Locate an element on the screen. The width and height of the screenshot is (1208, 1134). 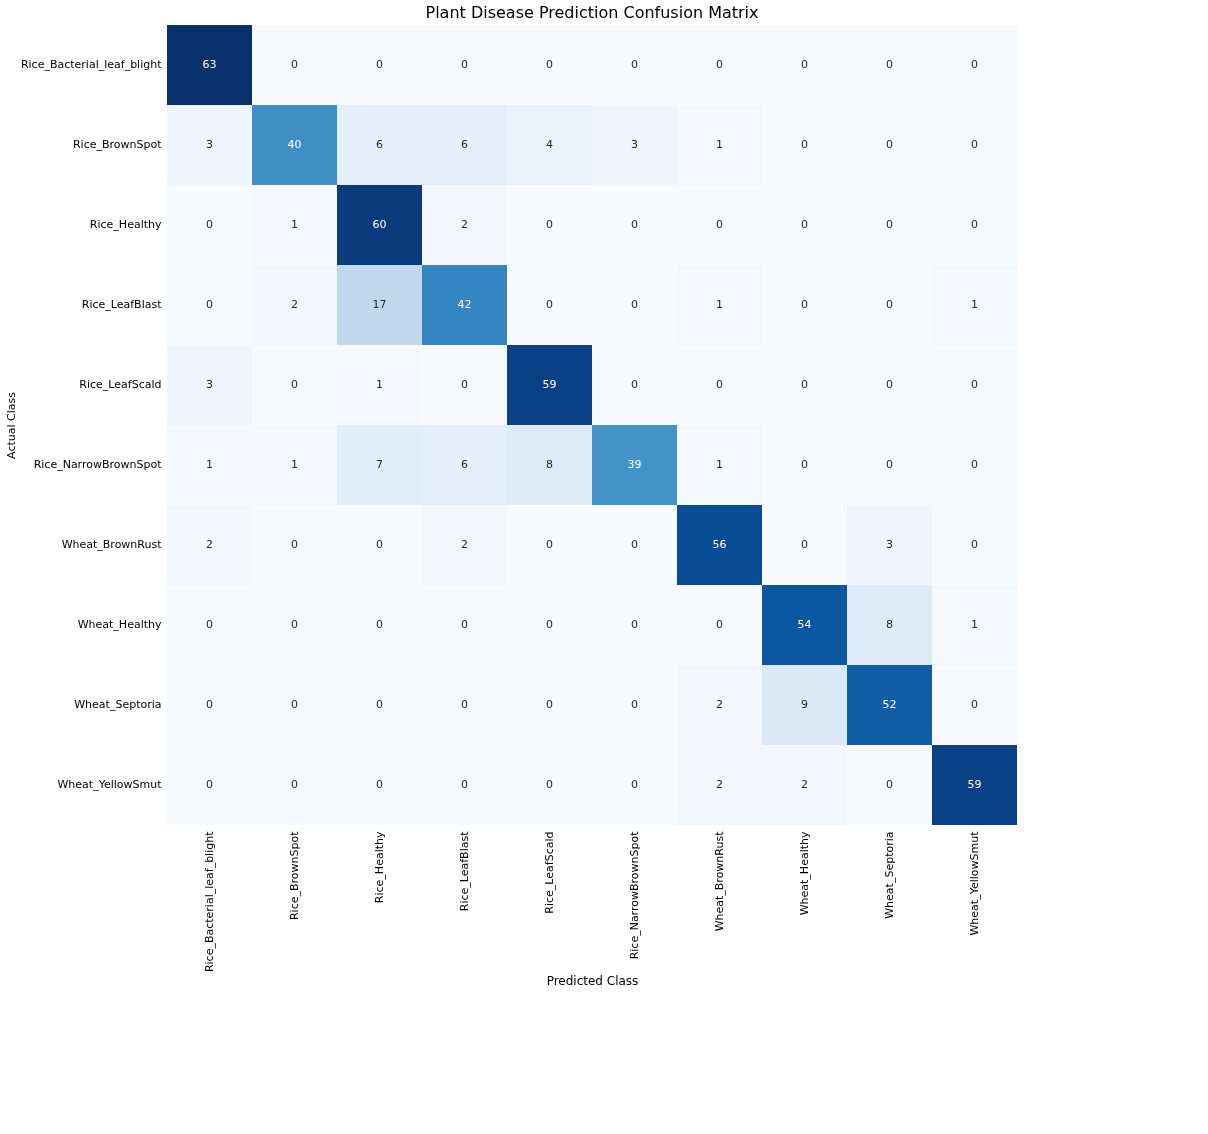
data-label: 40 is located at coordinates (294, 144).